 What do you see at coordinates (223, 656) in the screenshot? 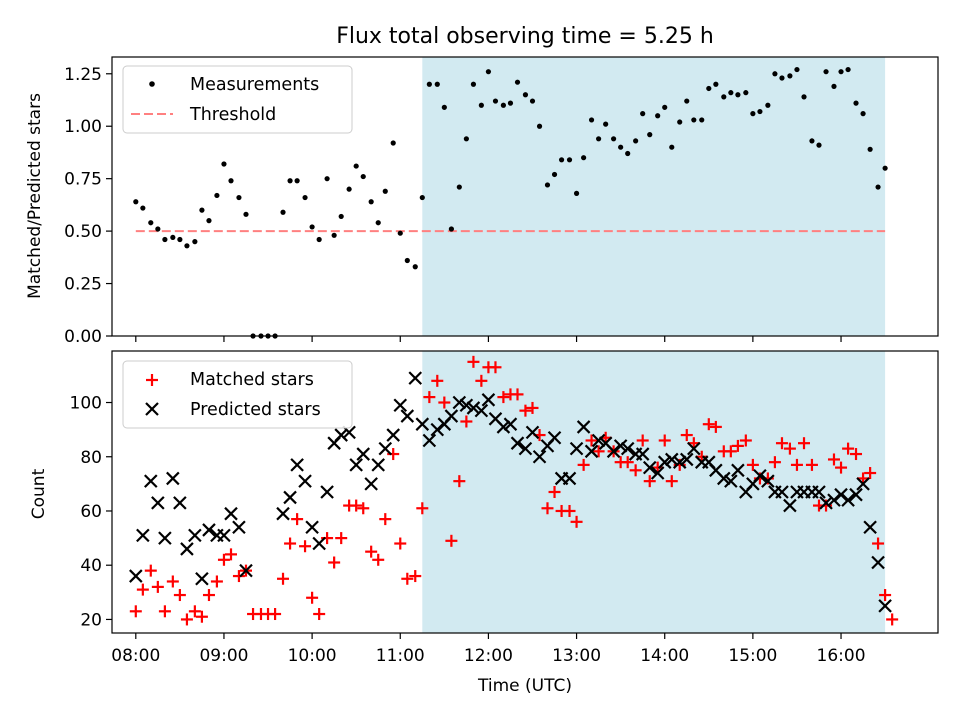
I see `x-tick-label: 09:00` at bounding box center [223, 656].